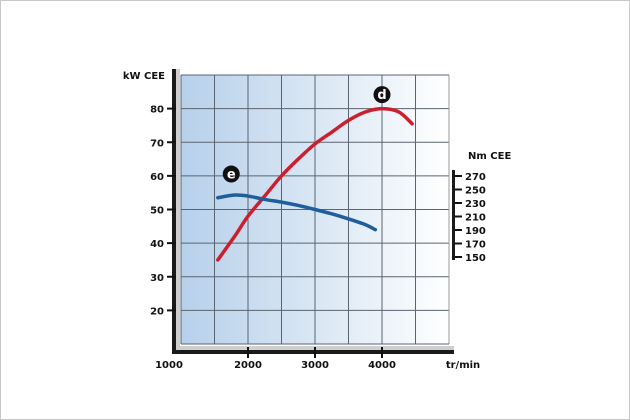 This screenshot has width=630, height=420. Describe the element at coordinates (157, 311) in the screenshot. I see `y-tick-label: 20` at that location.